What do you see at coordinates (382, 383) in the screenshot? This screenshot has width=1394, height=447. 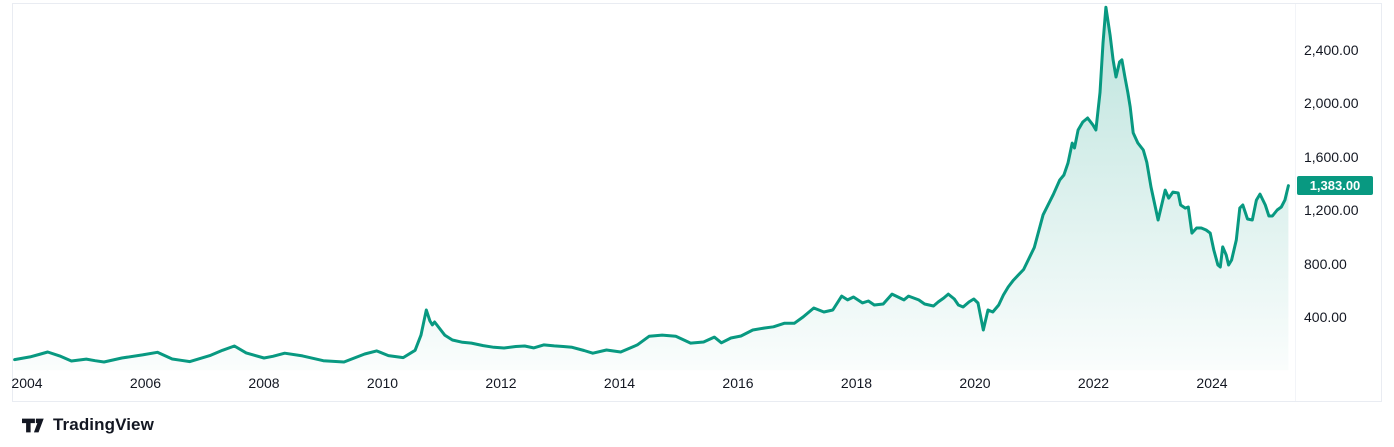 I see `time-axis-label: 2010` at bounding box center [382, 383].